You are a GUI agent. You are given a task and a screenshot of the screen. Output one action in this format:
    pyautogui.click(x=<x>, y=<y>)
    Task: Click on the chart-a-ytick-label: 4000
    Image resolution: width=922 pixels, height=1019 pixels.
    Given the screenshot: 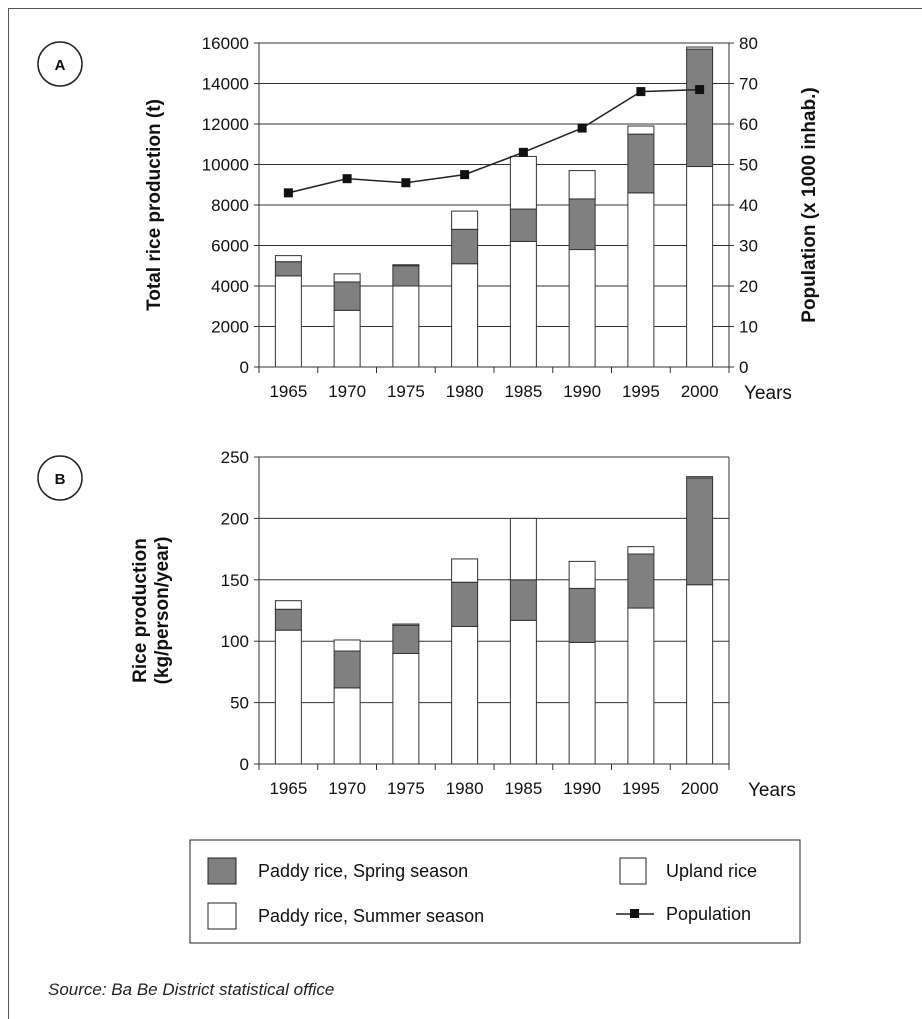 What is the action you would take?
    pyautogui.click(x=230, y=286)
    